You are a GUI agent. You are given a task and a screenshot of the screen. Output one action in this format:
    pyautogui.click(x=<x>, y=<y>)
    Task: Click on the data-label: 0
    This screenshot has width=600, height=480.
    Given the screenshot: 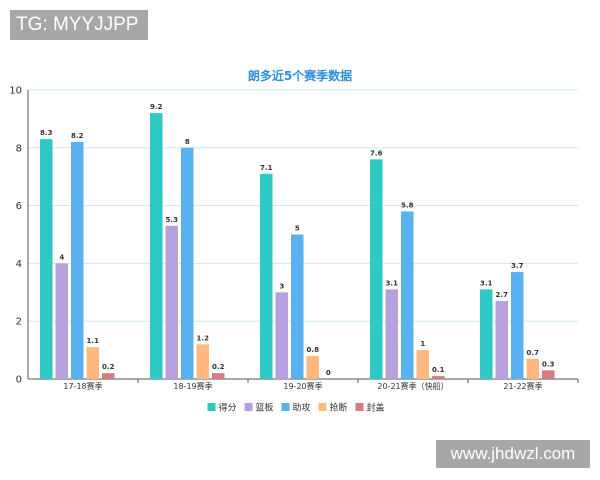 What is the action you would take?
    pyautogui.click(x=328, y=373)
    